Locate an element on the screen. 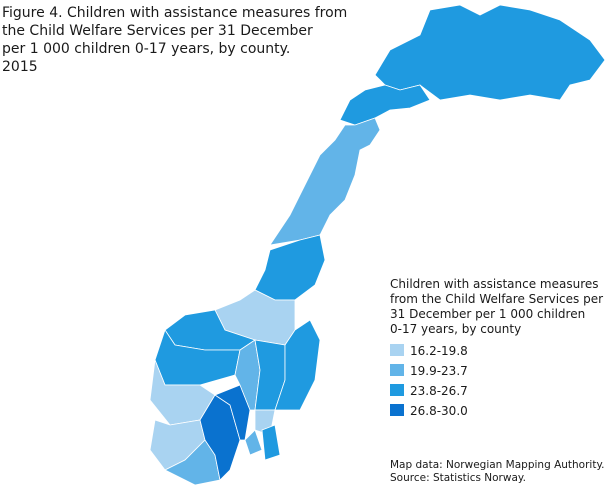  legend-title-line: from the Child Welfare Services per is located at coordinates (496, 299).